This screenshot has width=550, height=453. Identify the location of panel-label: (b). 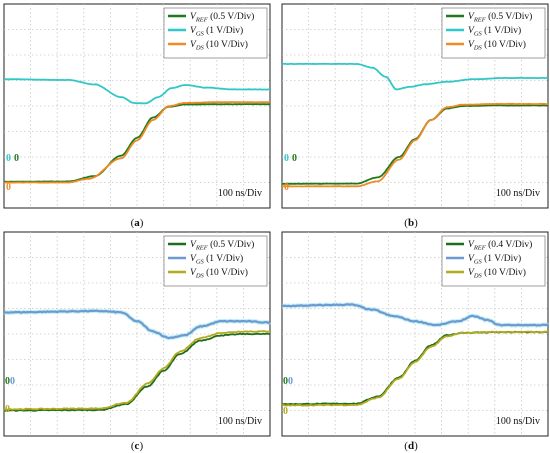
(411, 223).